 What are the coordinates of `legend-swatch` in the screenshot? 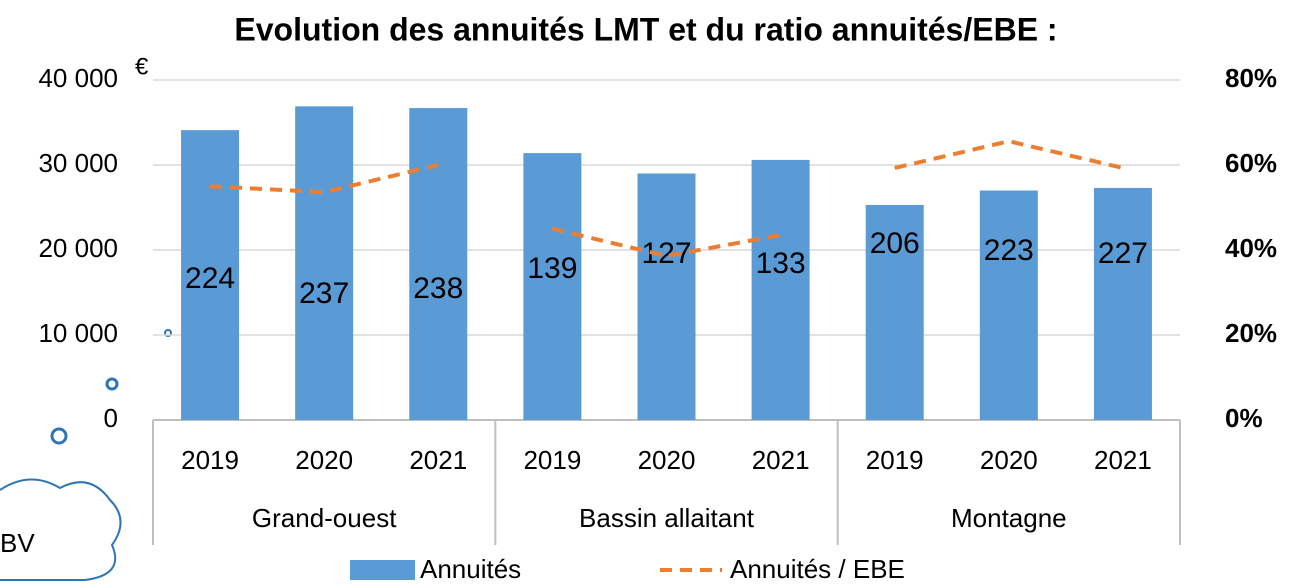 It's located at (382, 570).